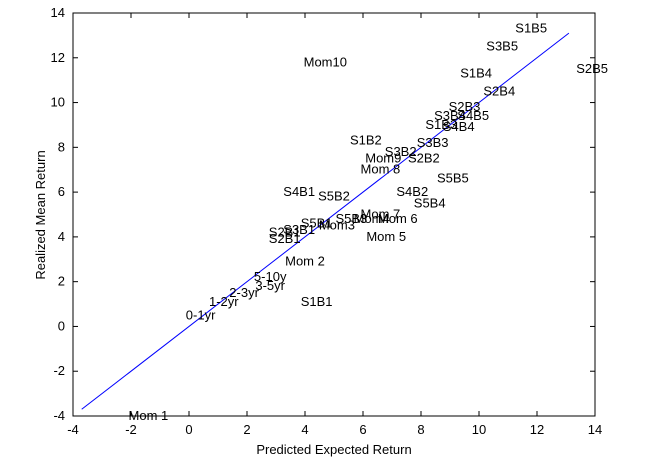 This screenshot has height=459, width=671. I want to click on point-label: S2B4, so click(499, 90).